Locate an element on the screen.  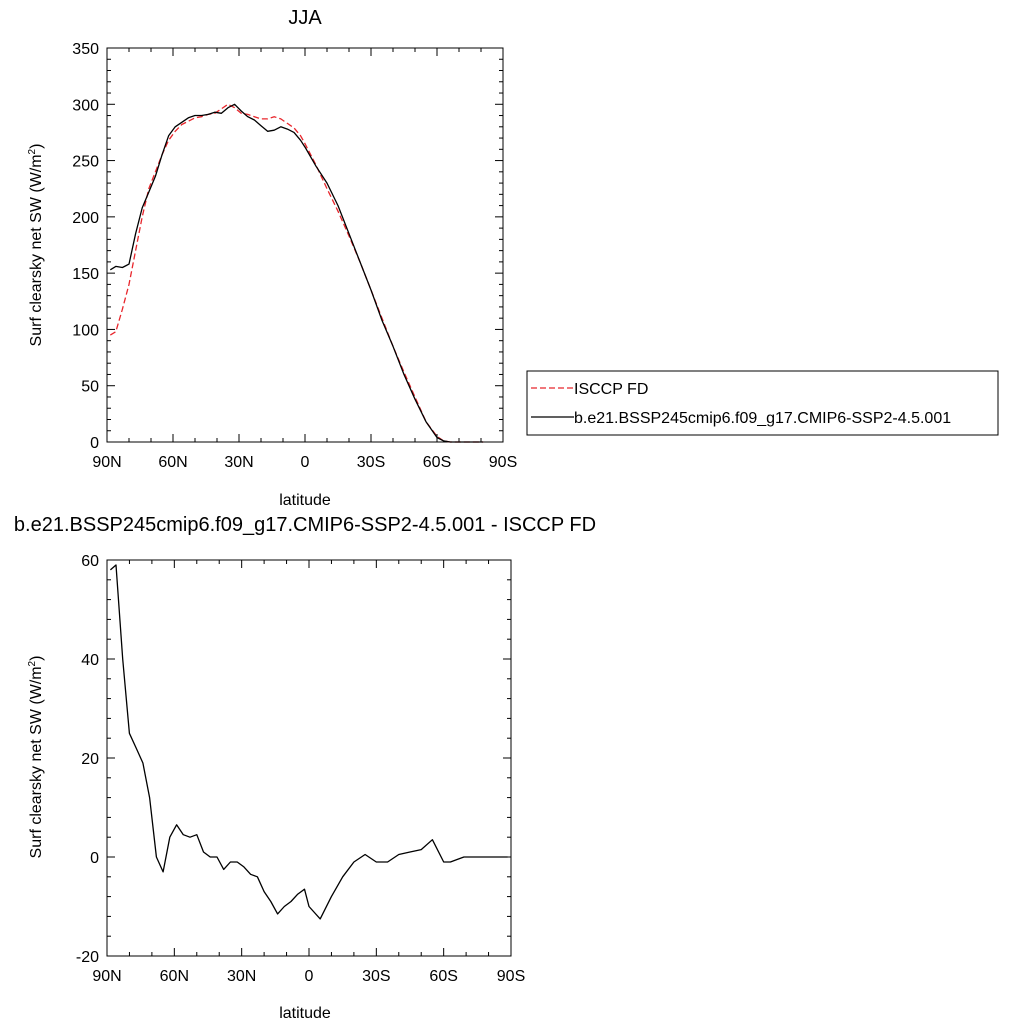
bottom-chart-y-tick-label: 0 is located at coordinates (94, 858).